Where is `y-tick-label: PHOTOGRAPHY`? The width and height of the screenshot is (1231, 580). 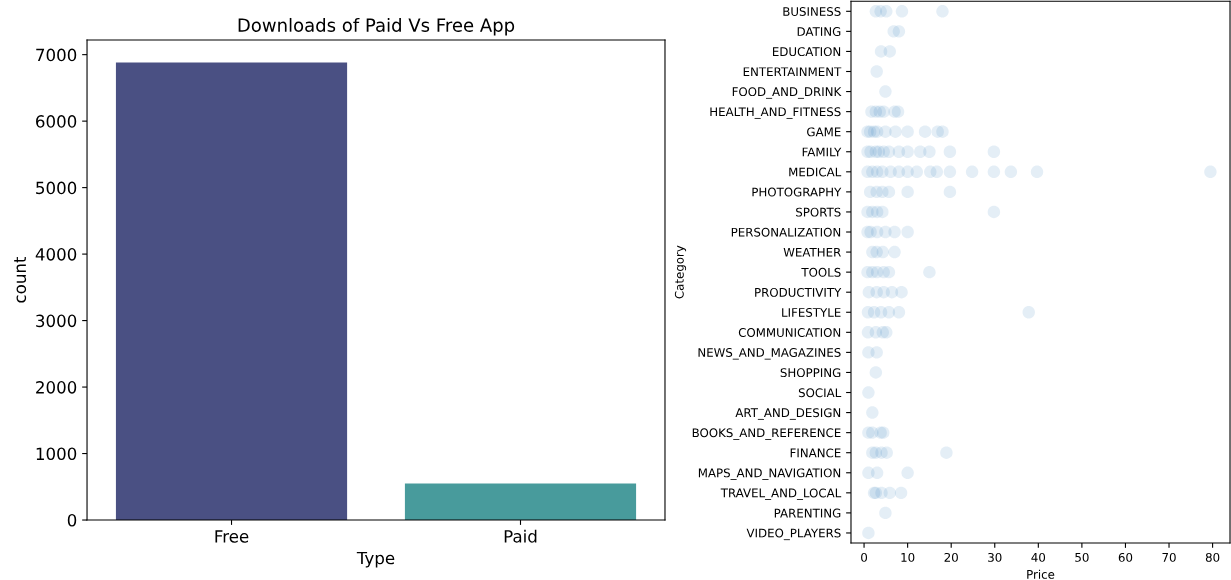
y-tick-label: PHOTOGRAPHY is located at coordinates (797, 192).